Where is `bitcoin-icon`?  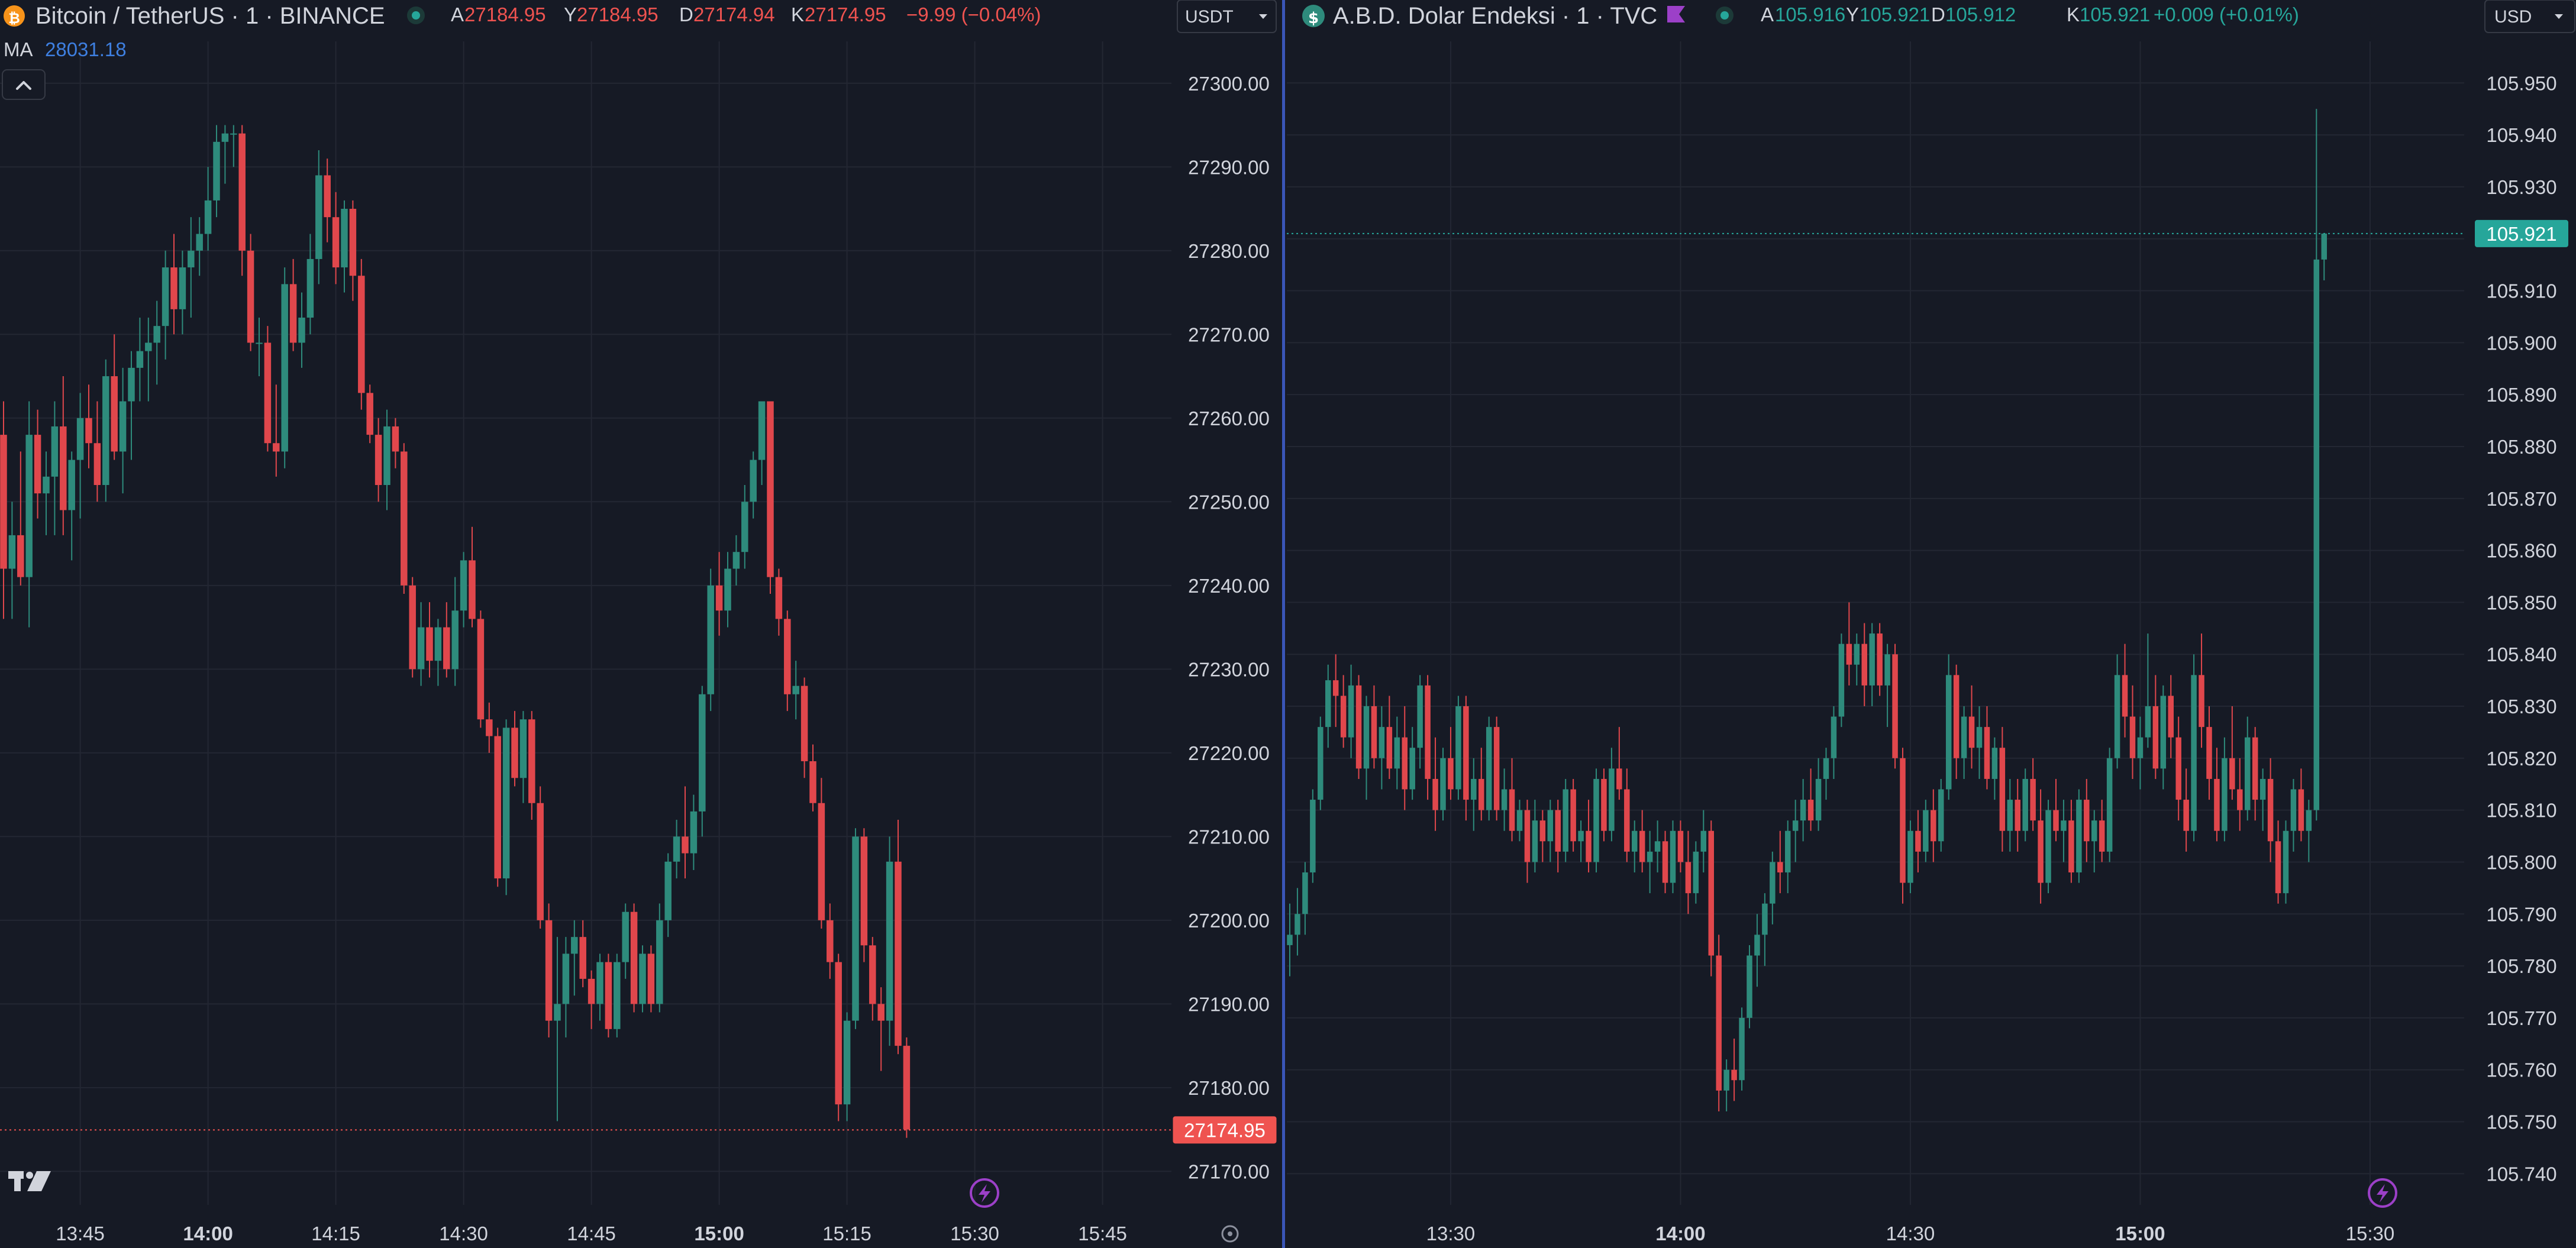 bitcoin-icon is located at coordinates (14, 16).